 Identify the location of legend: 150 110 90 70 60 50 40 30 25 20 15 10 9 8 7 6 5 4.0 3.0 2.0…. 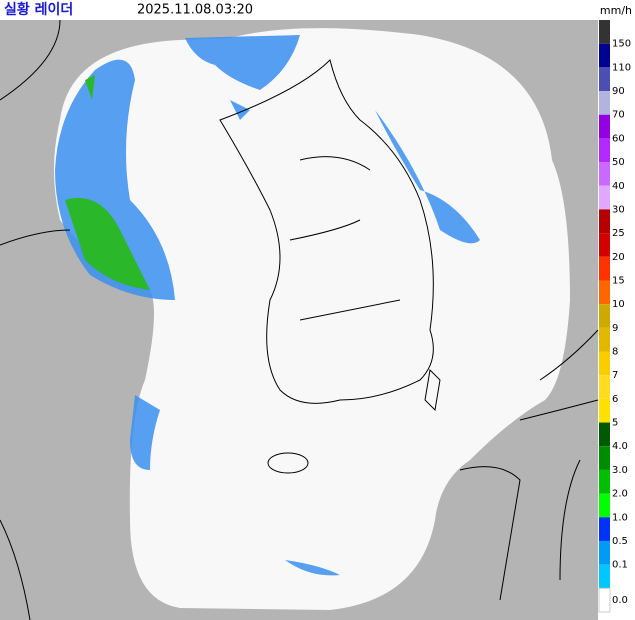
(614, 316).